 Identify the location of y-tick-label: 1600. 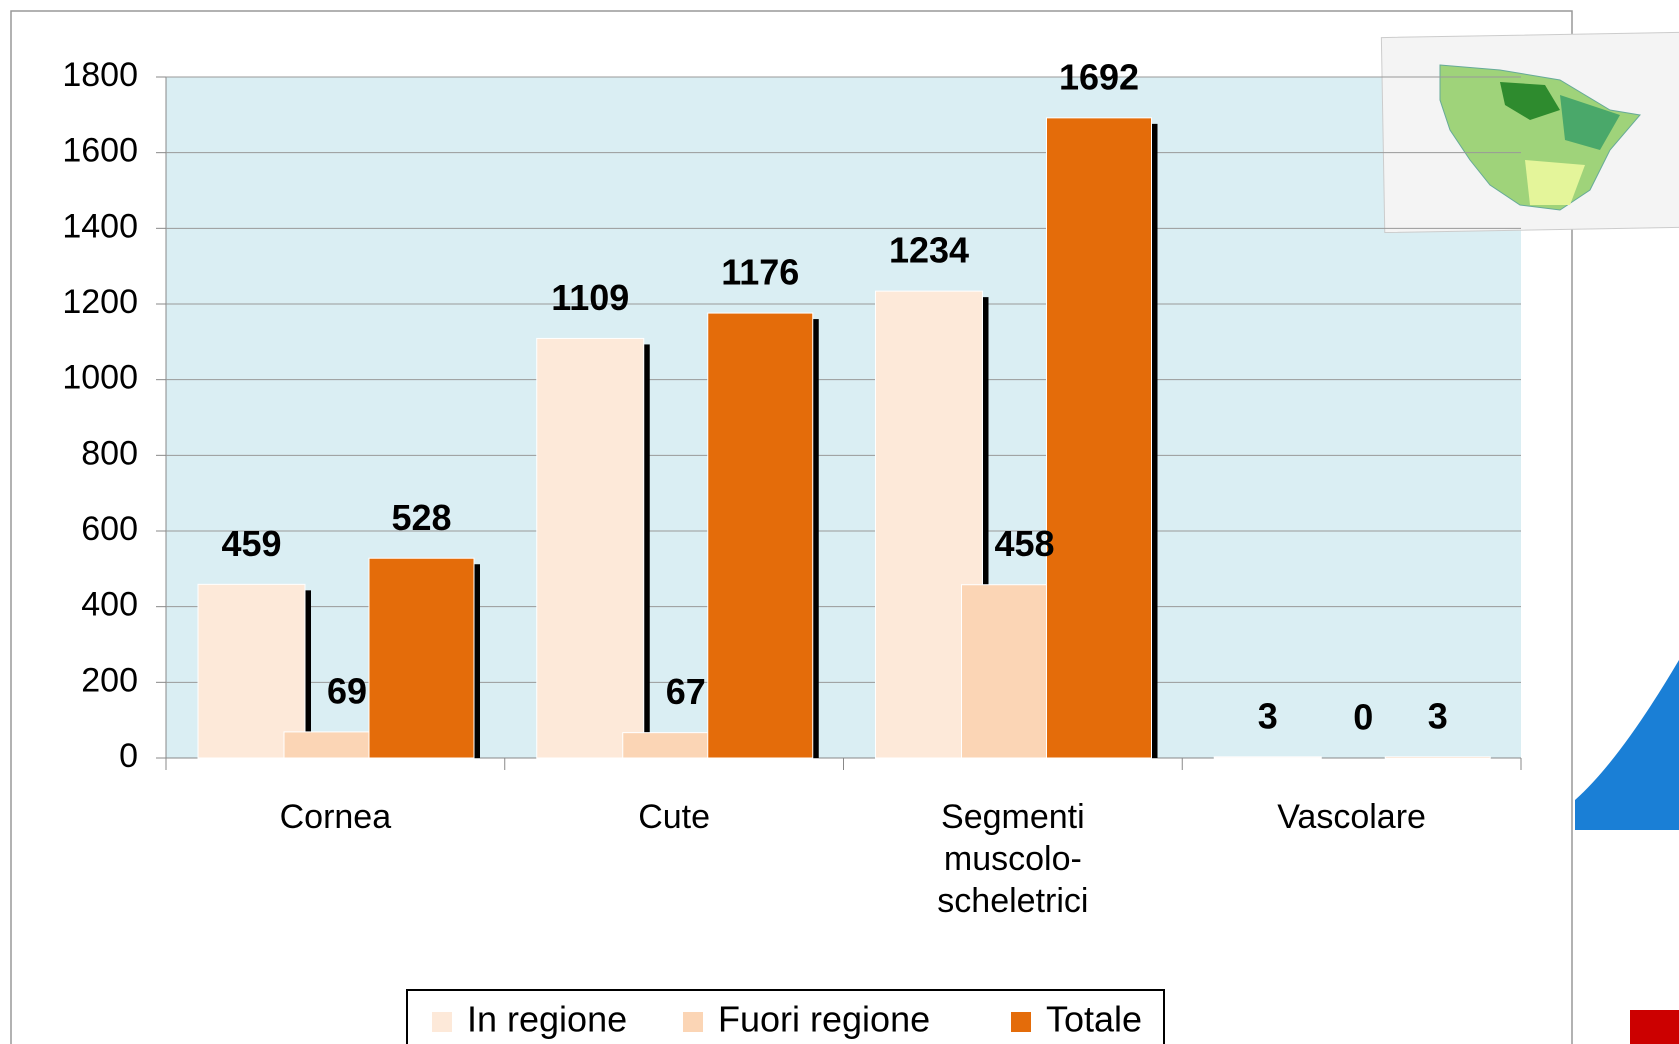
(100, 151).